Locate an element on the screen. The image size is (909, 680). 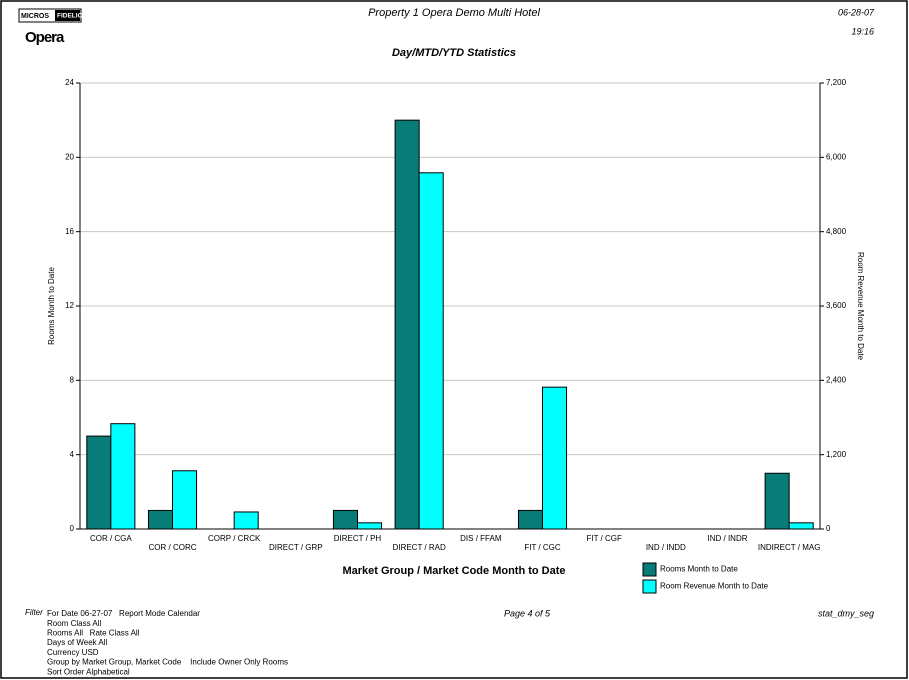
filter-line: Sort Order Alphabetical is located at coordinates (88, 671).